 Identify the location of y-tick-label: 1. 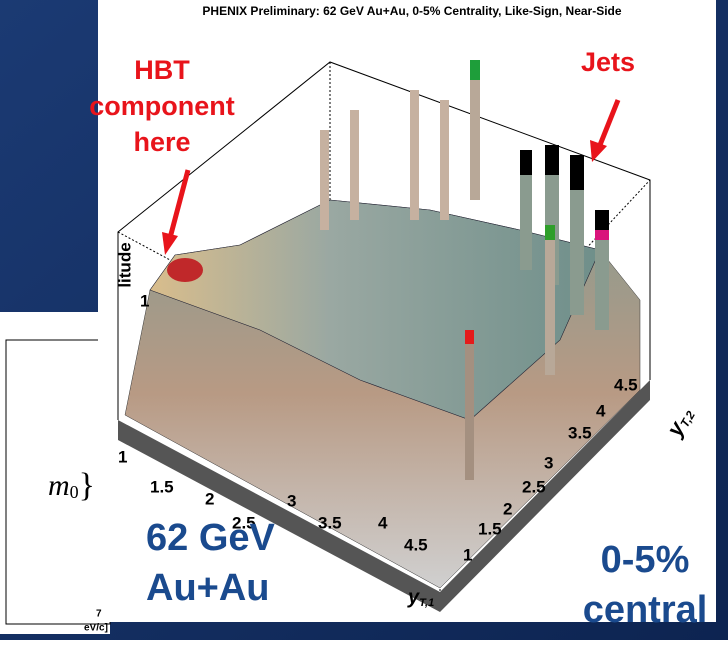
(467, 554).